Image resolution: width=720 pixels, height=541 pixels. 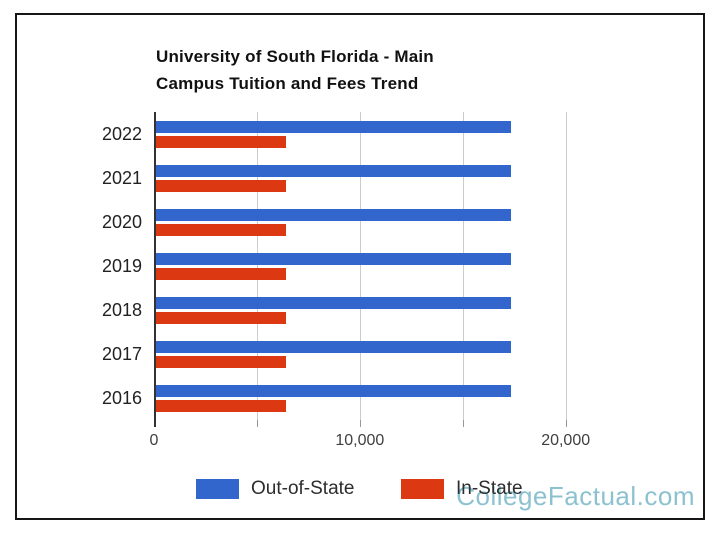 What do you see at coordinates (422, 489) in the screenshot?
I see `legend-swatch-in-state` at bounding box center [422, 489].